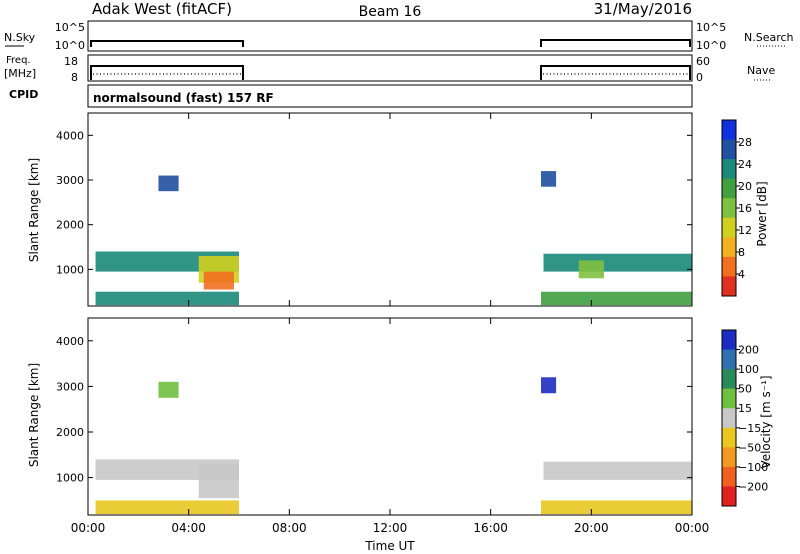  What do you see at coordinates (766, 421) in the screenshot?
I see `velocity-bar-label: Velocity [m s⁻¹]` at bounding box center [766, 421].